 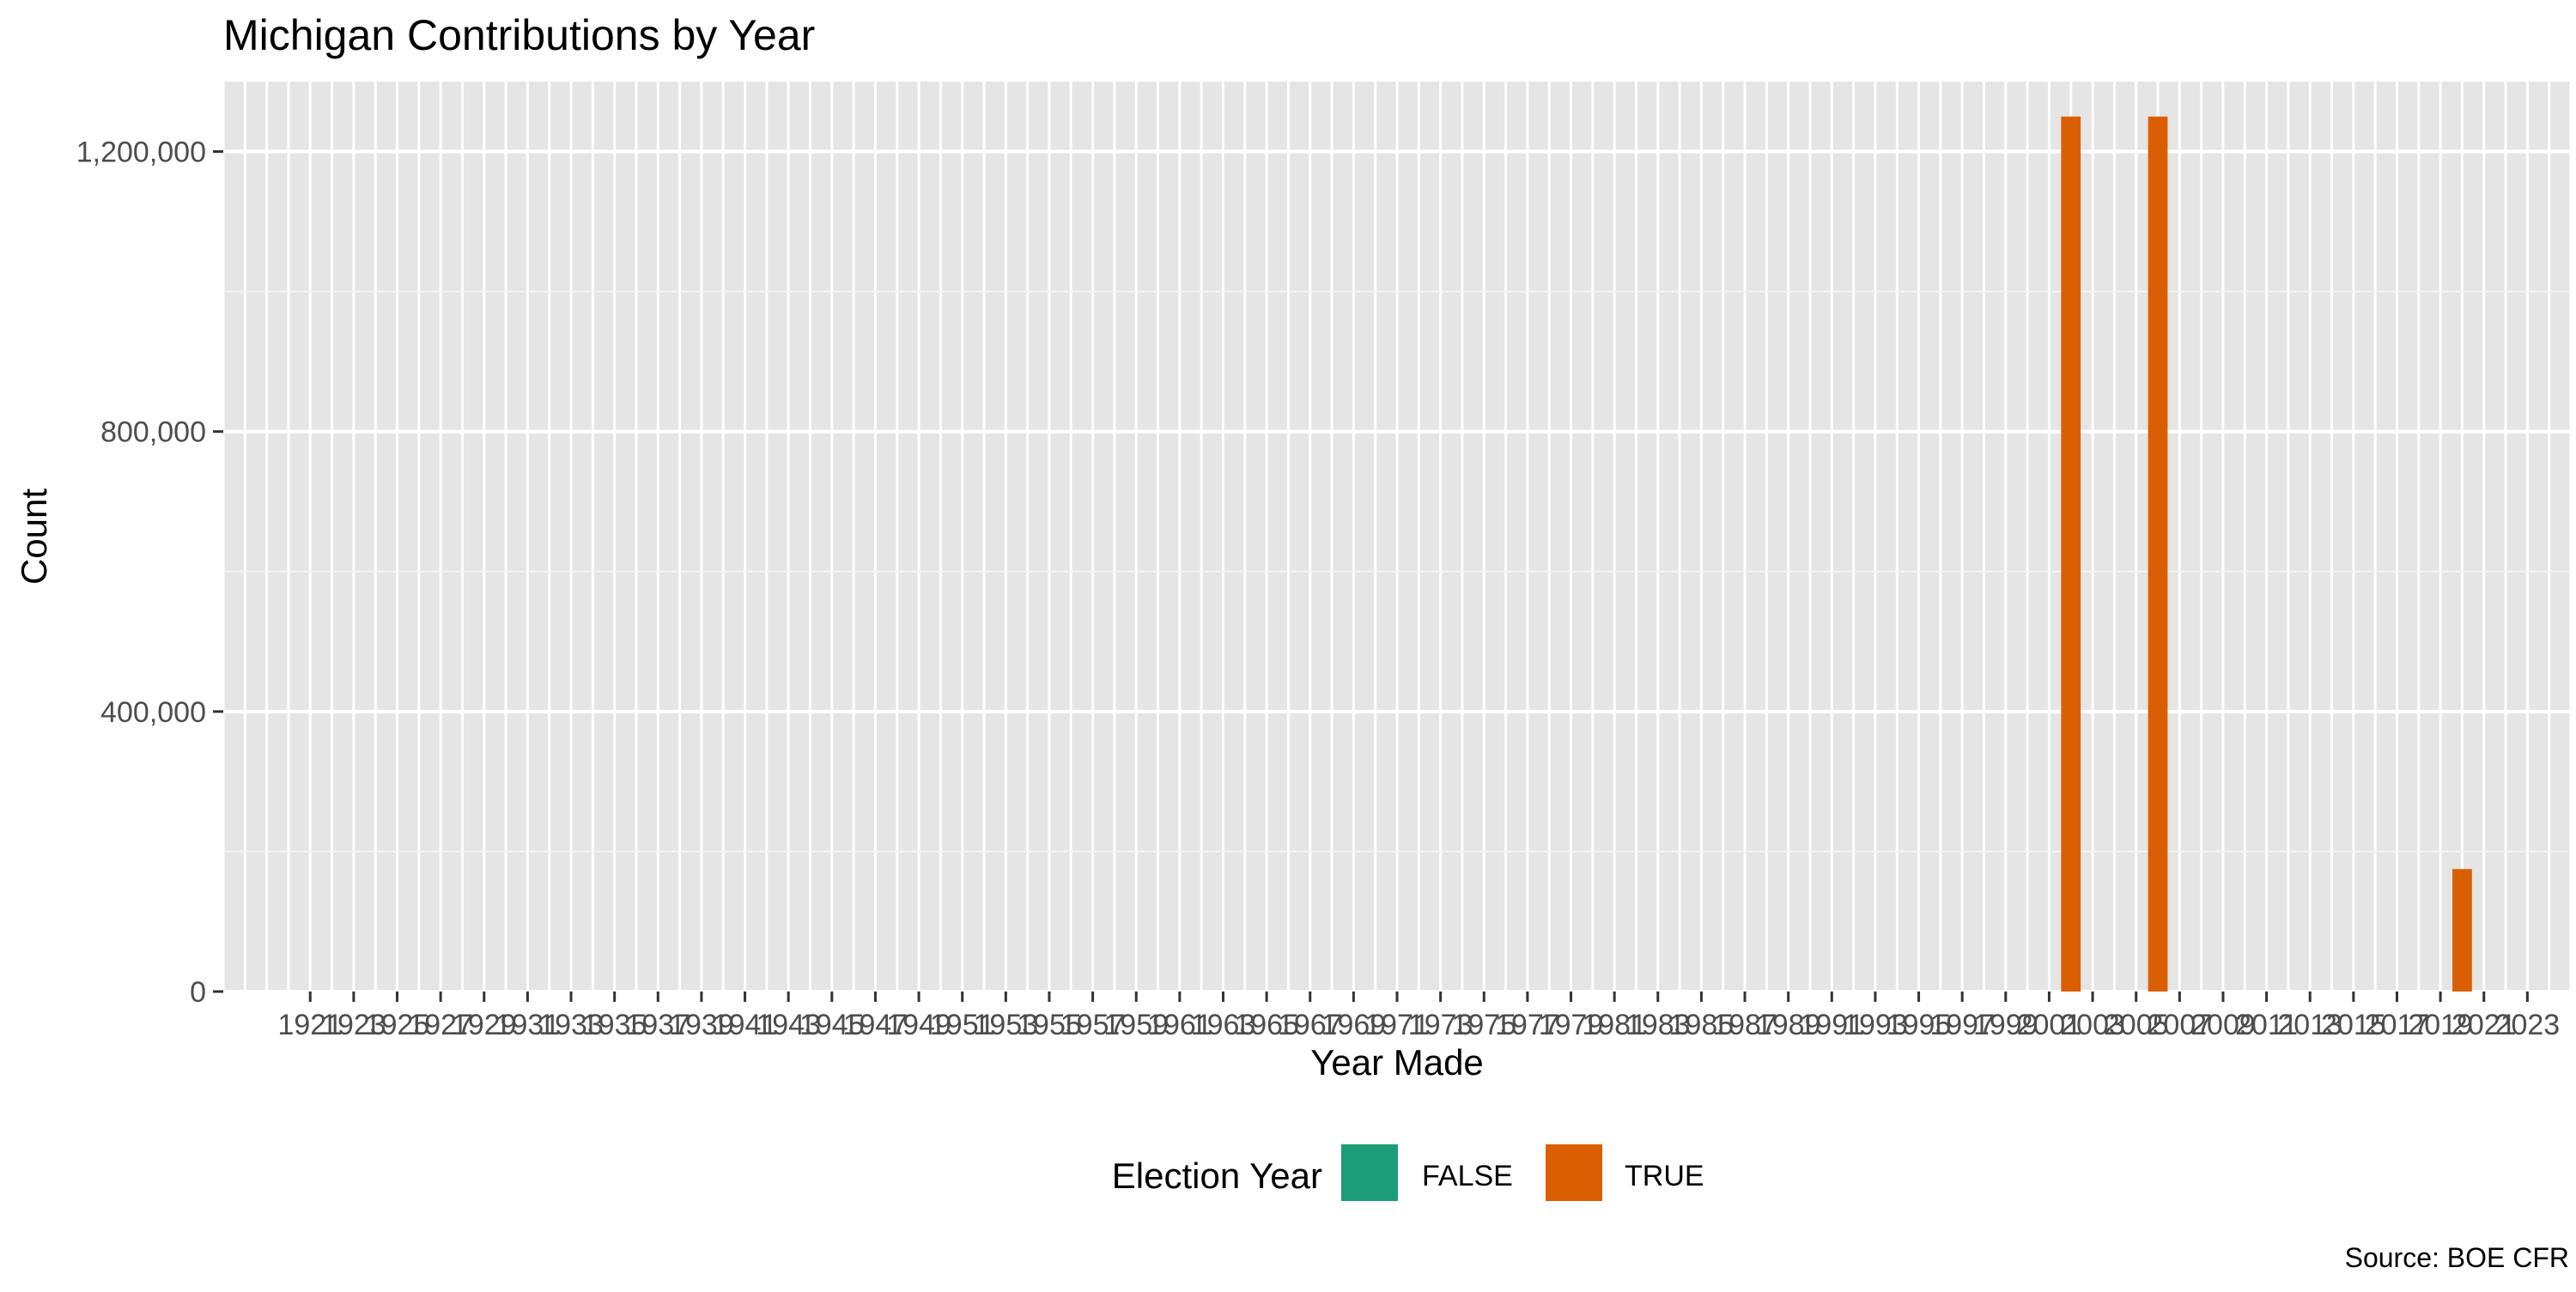 What do you see at coordinates (153, 712) in the screenshot?
I see `y-tick-label: 400,000` at bounding box center [153, 712].